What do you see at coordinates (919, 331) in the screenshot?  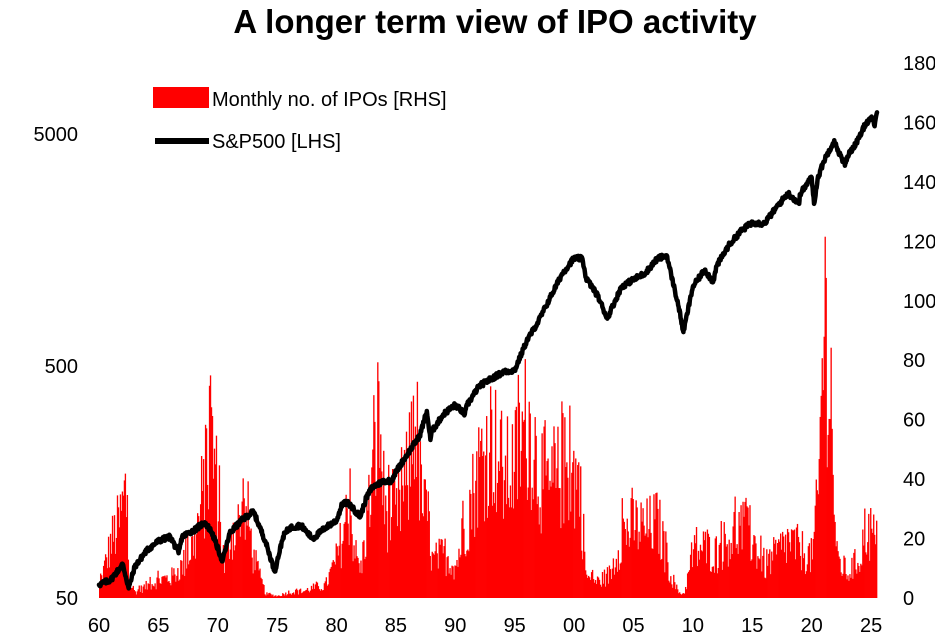 I see `right-axis-ticks: 0 20 40 60 80 100 120 140 160 180` at bounding box center [919, 331].